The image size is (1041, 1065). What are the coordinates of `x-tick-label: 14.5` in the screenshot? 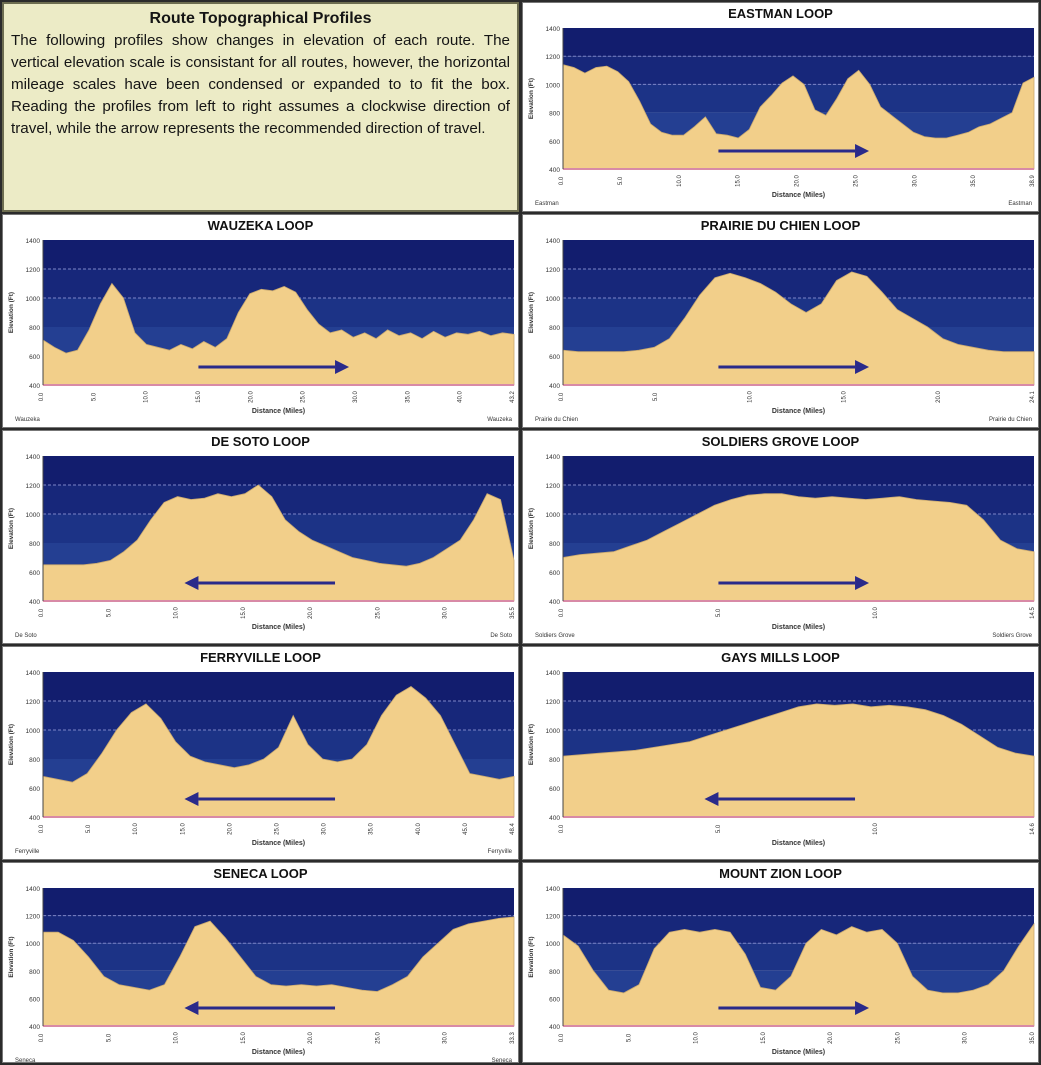 It's located at (1033, 613).